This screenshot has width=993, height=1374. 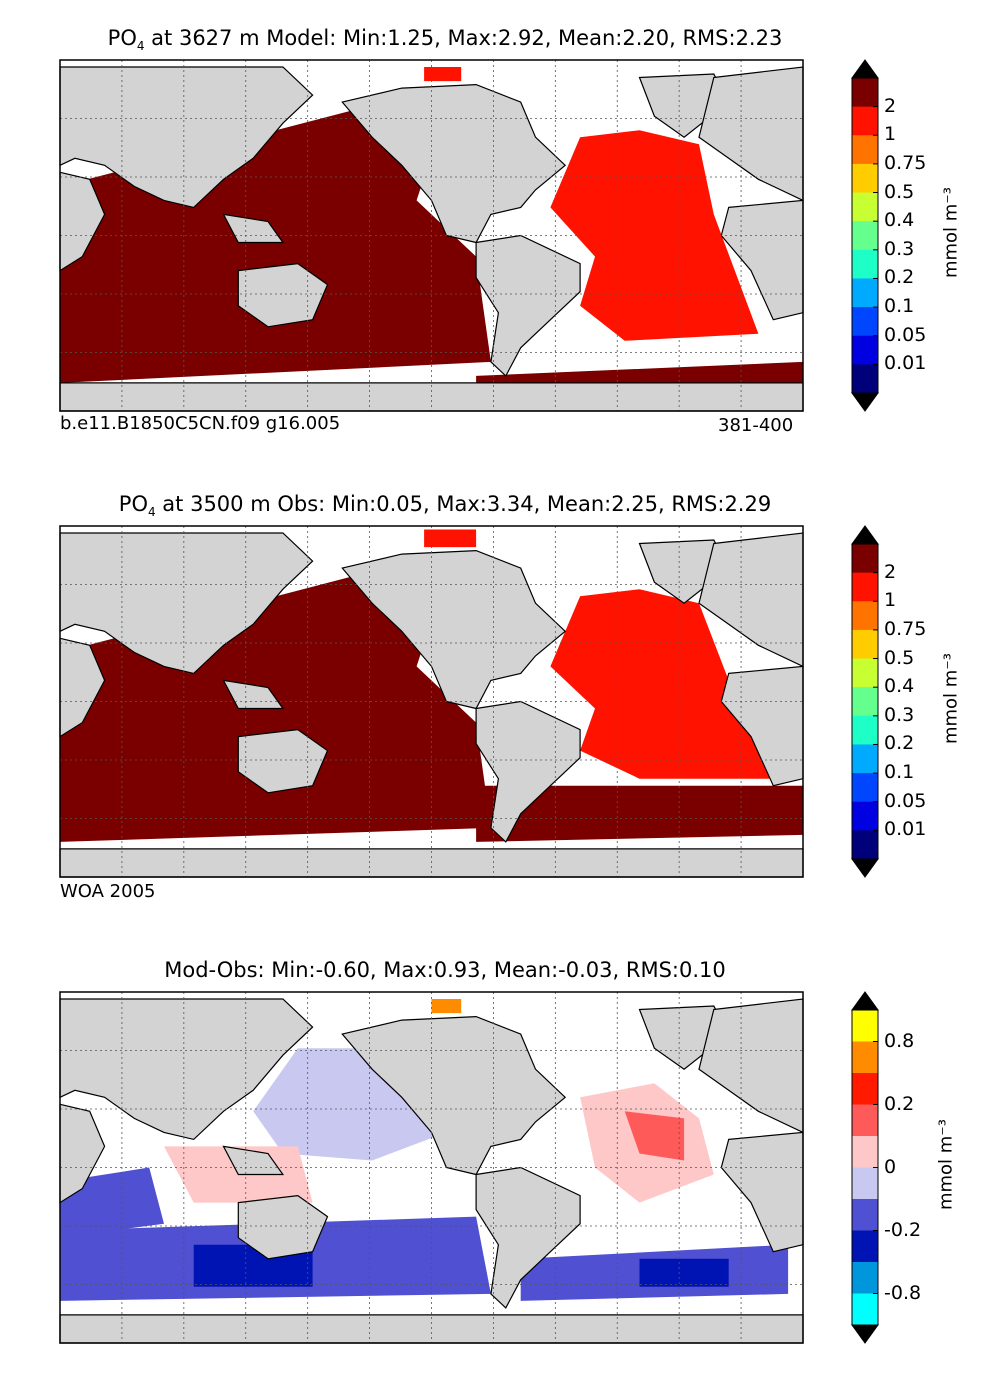 What do you see at coordinates (946, 1164) in the screenshot?
I see `colorbar-unit-label-diff: mmol m⁻³` at bounding box center [946, 1164].